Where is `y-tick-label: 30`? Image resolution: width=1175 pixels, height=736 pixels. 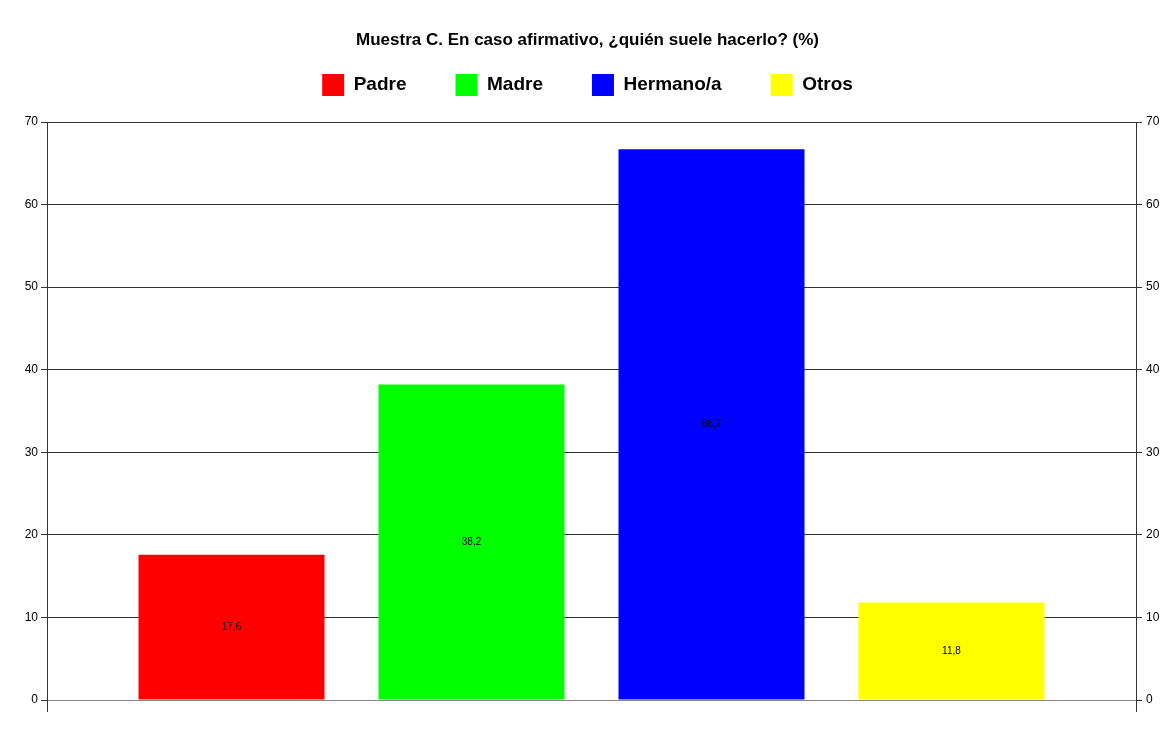
y-tick-label: 30 is located at coordinates (31, 451).